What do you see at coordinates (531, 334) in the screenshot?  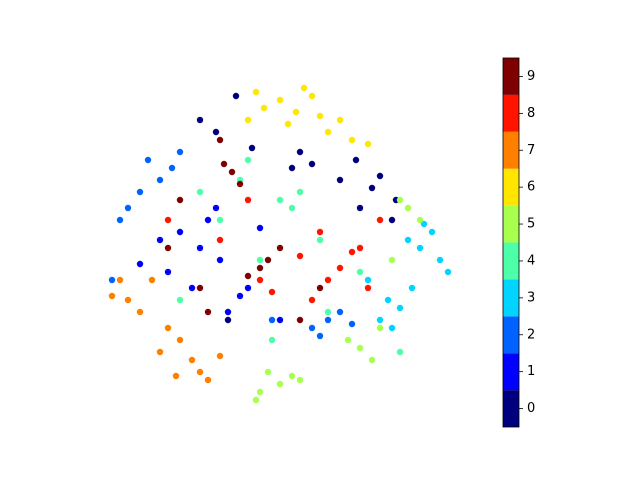 I see `colorbar-tick-label: 2` at bounding box center [531, 334].